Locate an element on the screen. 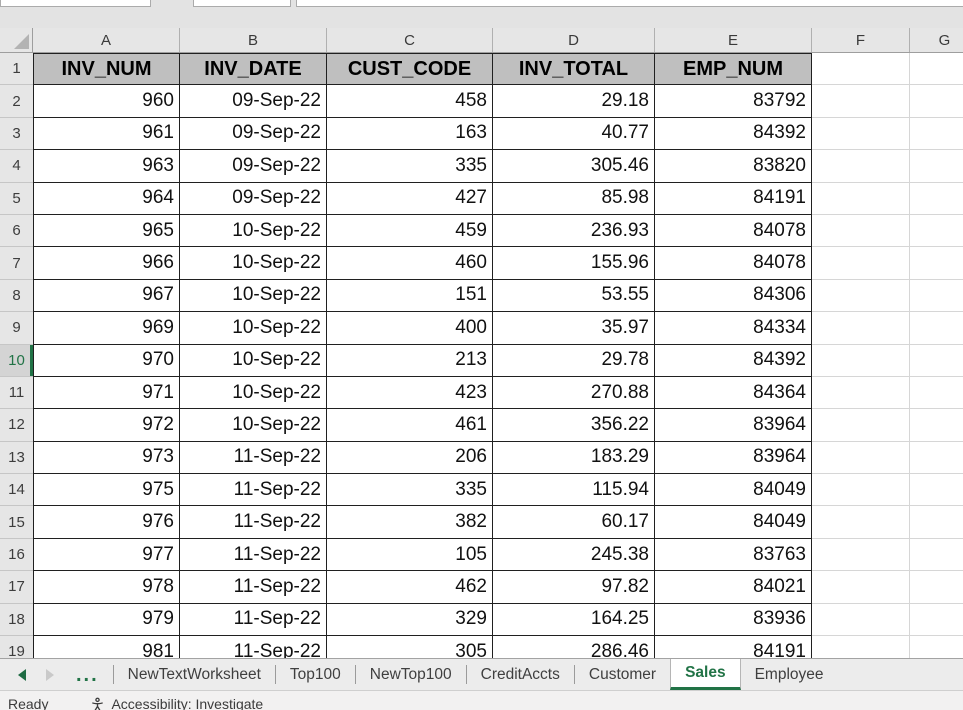 Image resolution: width=963 pixels, height=710 pixels. cell: 155.96 is located at coordinates (574, 263).